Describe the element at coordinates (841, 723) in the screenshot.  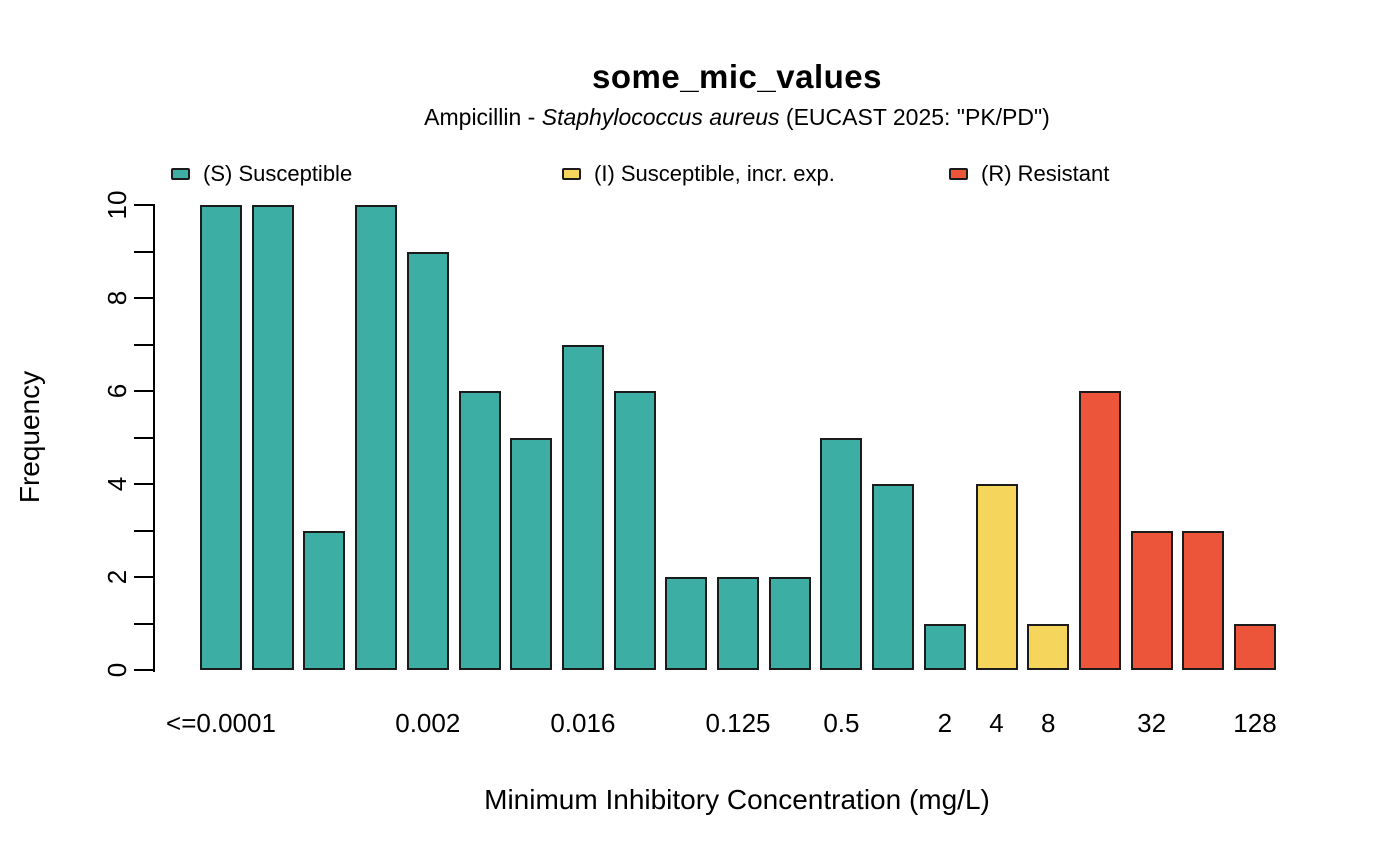
I see `x-tick-label-5: 0.5` at that location.